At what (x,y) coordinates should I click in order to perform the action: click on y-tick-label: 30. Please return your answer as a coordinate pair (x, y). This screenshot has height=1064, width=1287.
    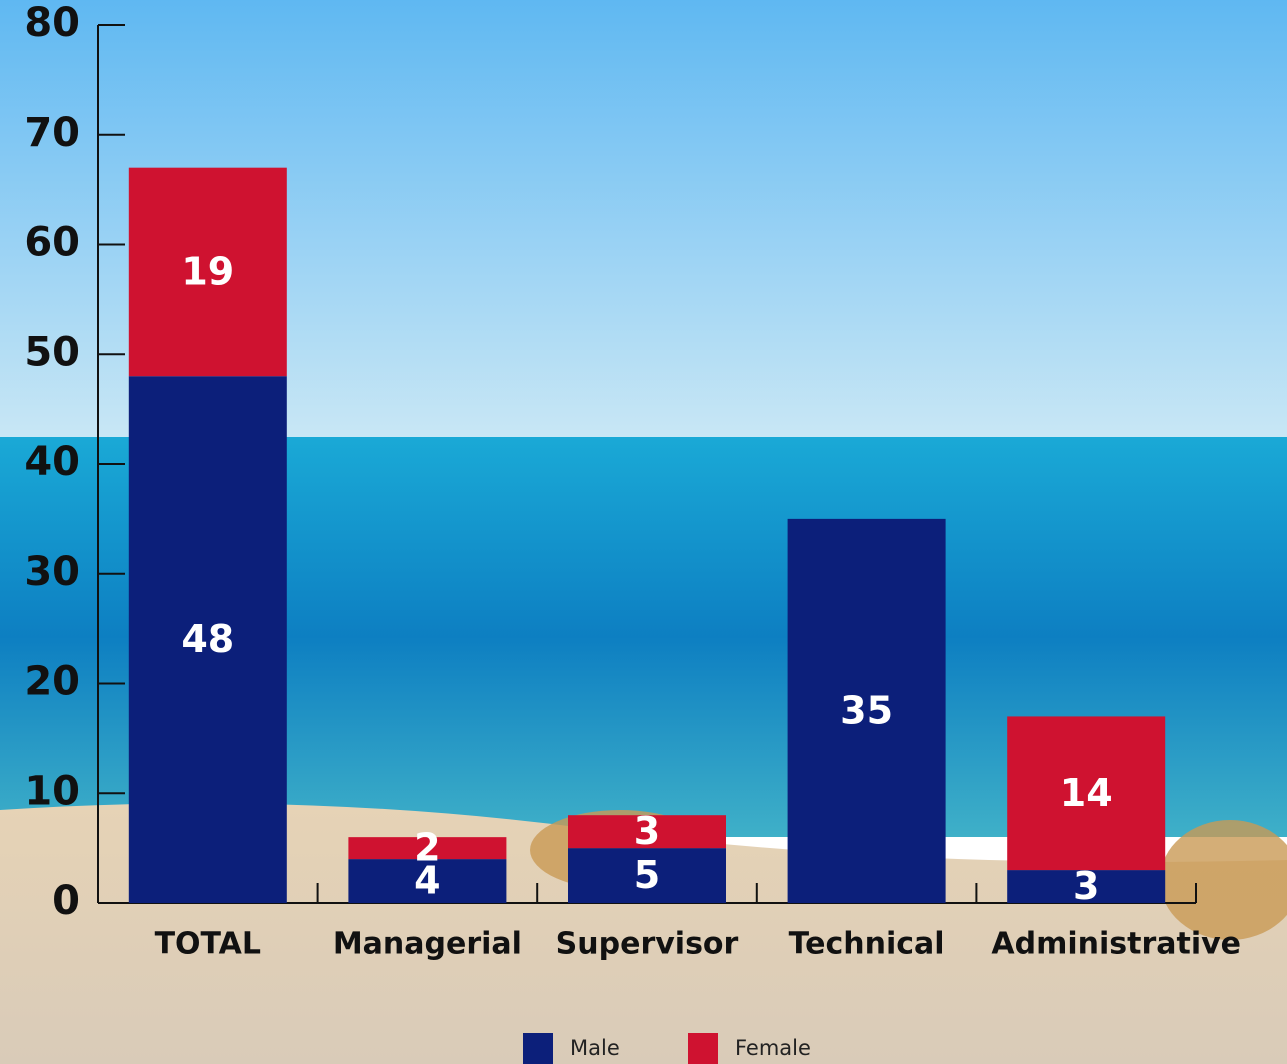
    Looking at the image, I should click on (52, 572).